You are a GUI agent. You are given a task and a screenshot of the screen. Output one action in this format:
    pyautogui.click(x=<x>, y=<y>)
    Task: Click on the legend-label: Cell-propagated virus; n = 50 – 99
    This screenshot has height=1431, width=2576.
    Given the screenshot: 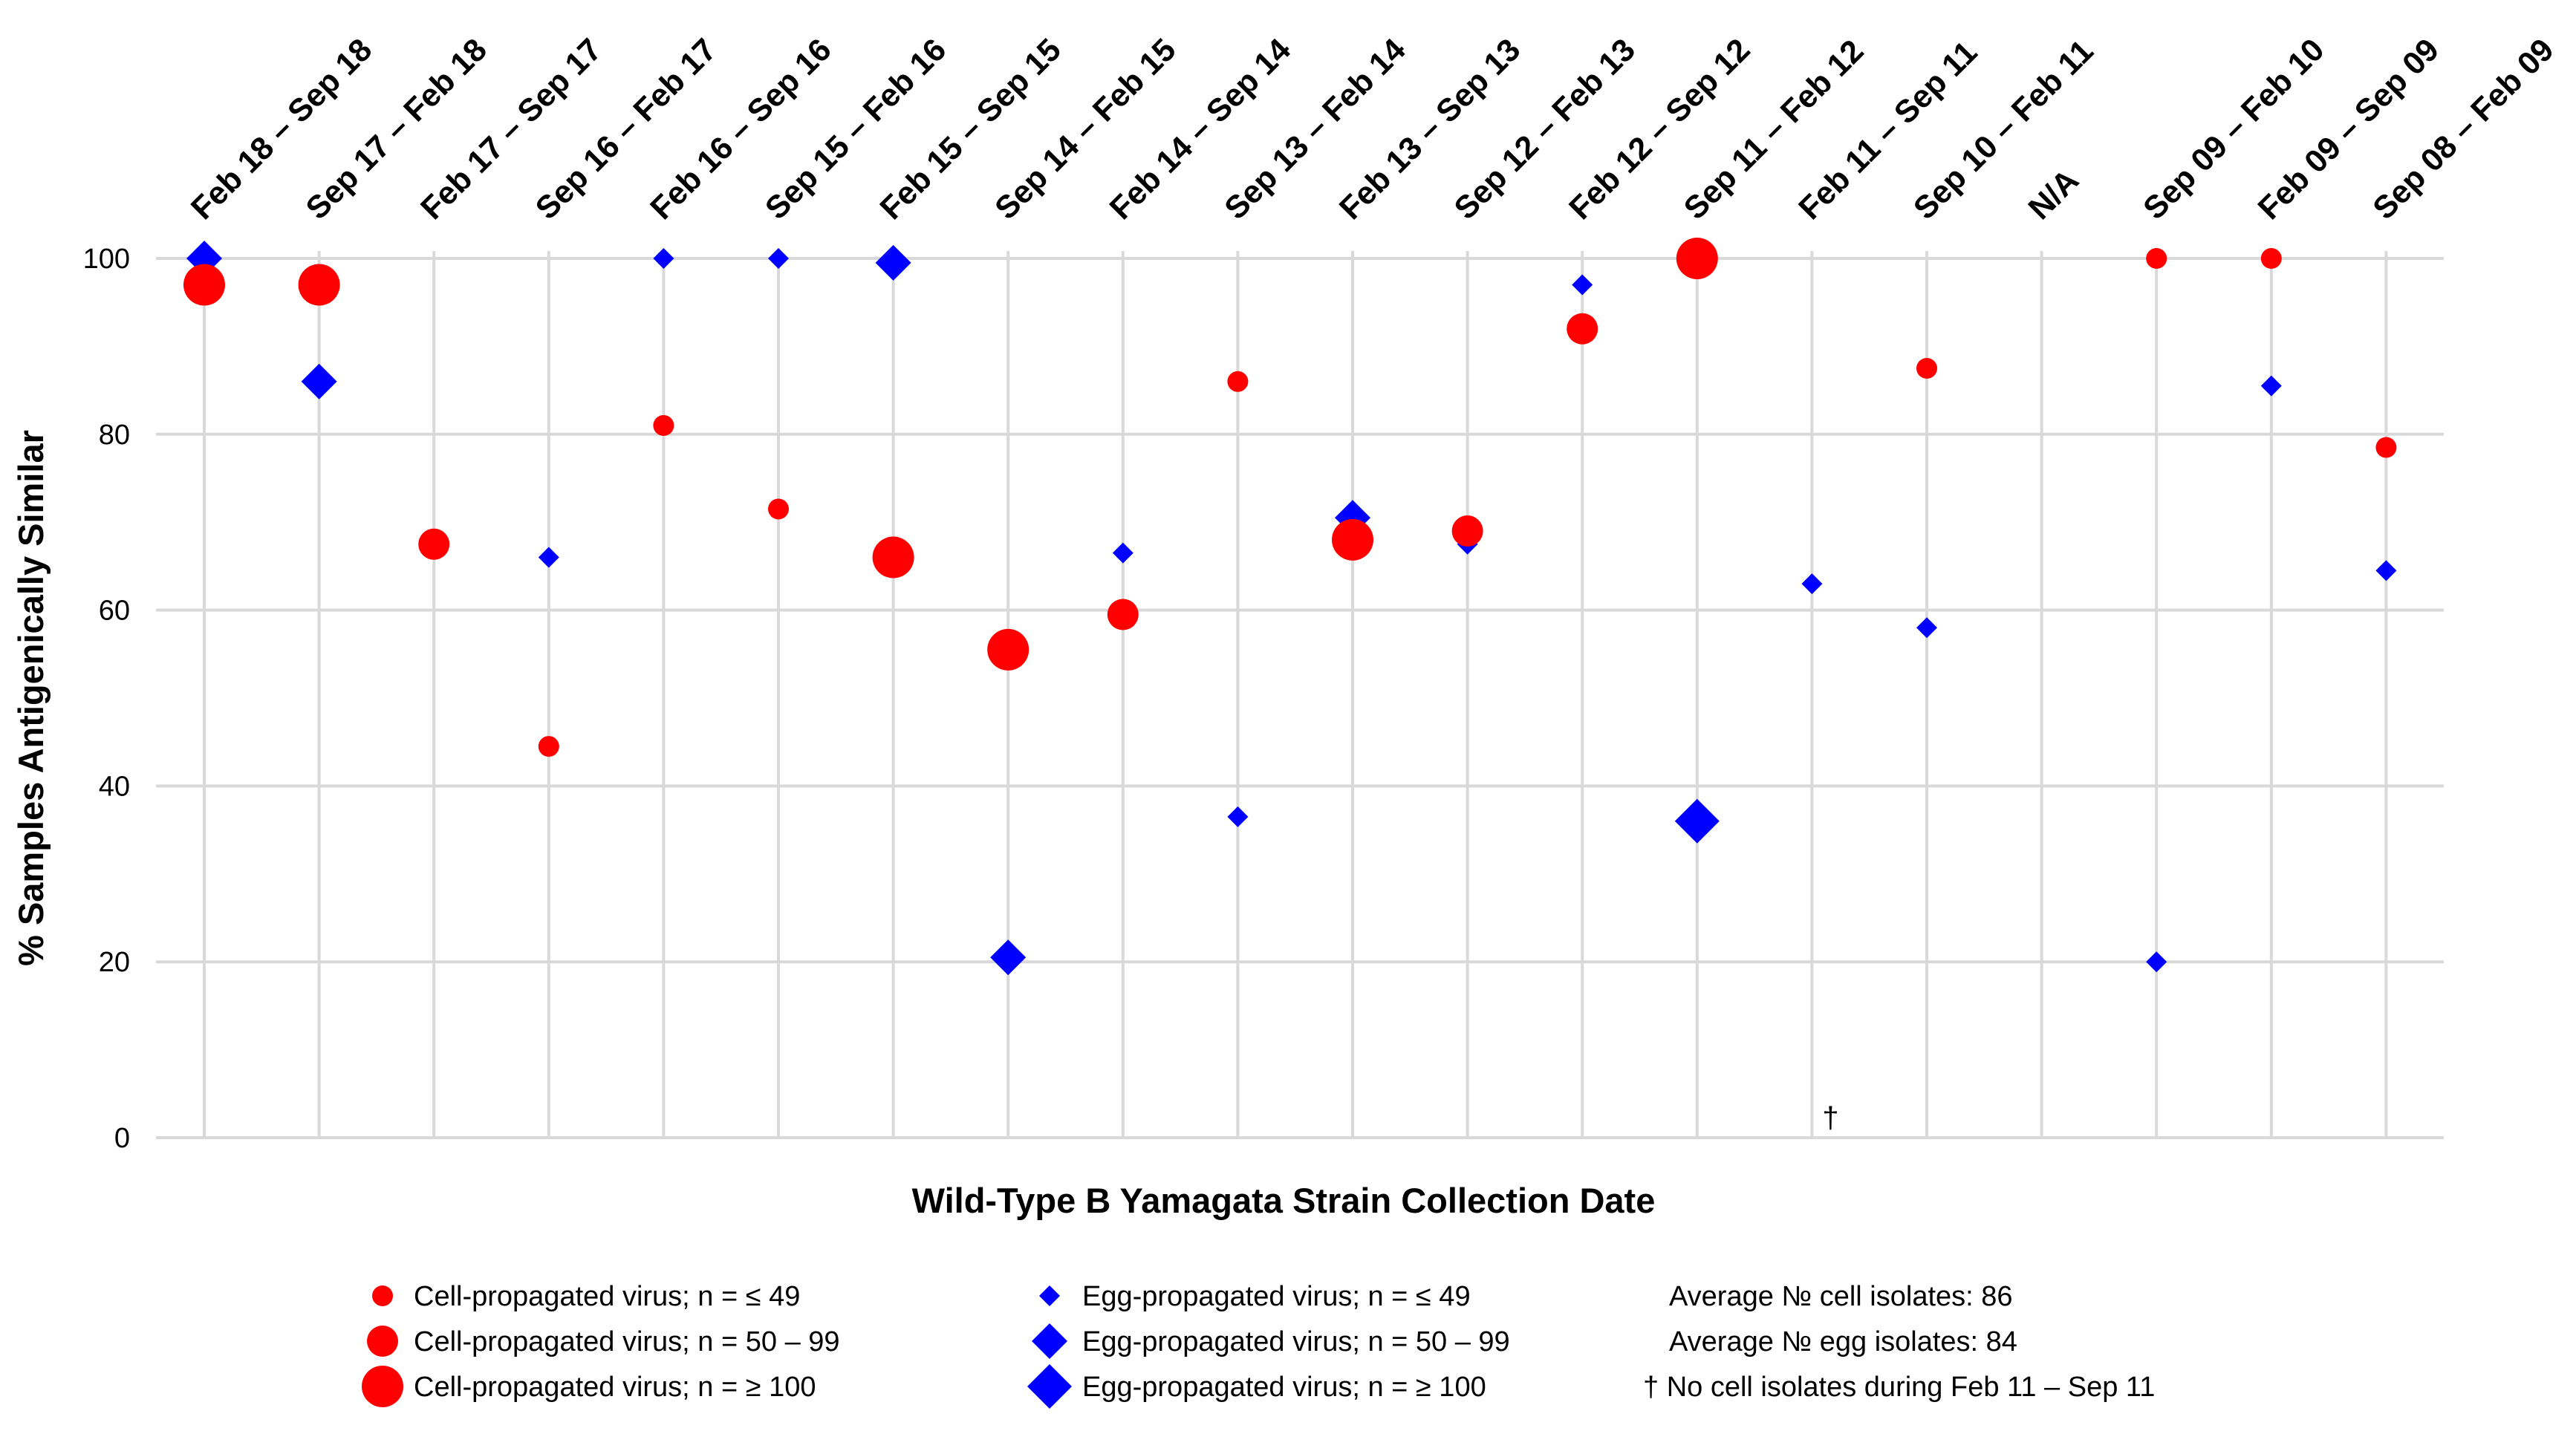 What is the action you would take?
    pyautogui.click(x=627, y=1341)
    